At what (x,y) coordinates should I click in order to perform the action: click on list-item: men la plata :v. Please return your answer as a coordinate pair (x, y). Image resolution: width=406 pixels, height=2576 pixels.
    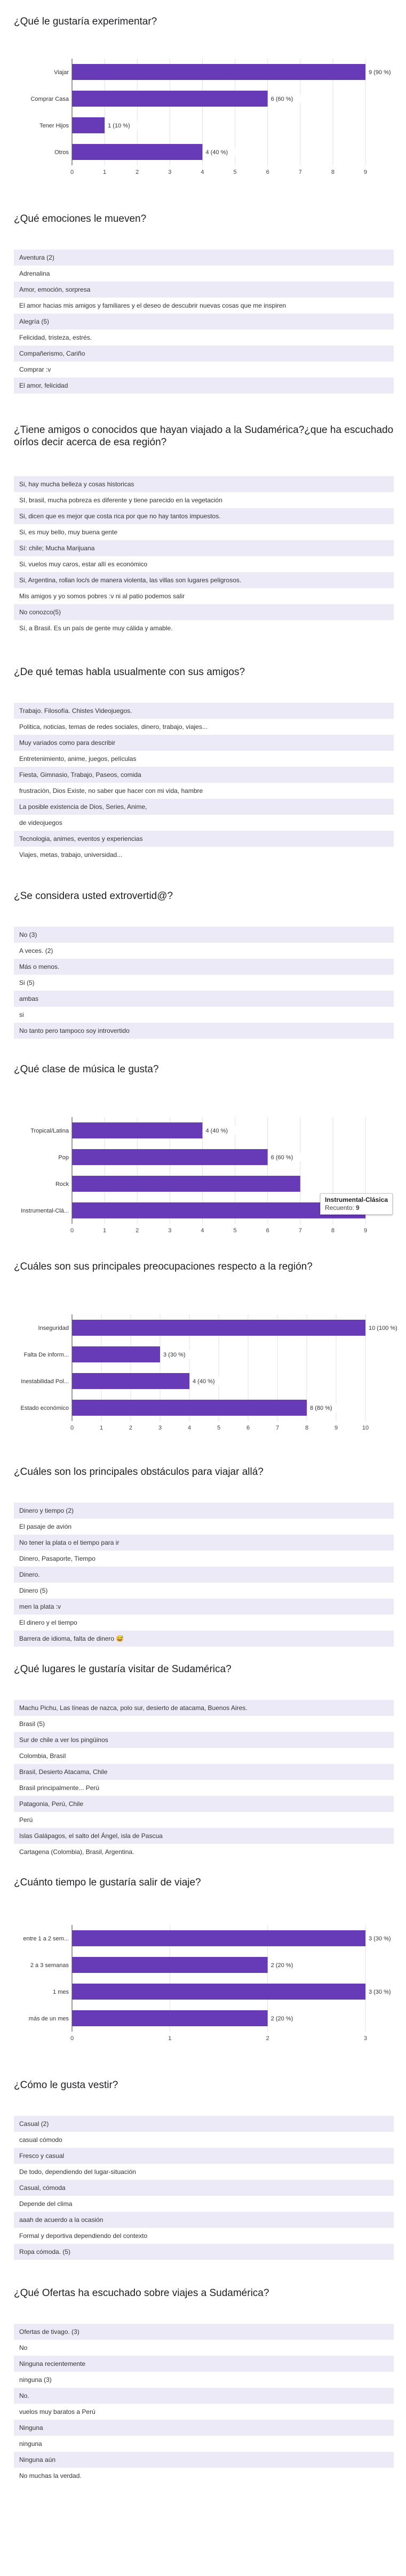
    Looking at the image, I should click on (204, 1607).